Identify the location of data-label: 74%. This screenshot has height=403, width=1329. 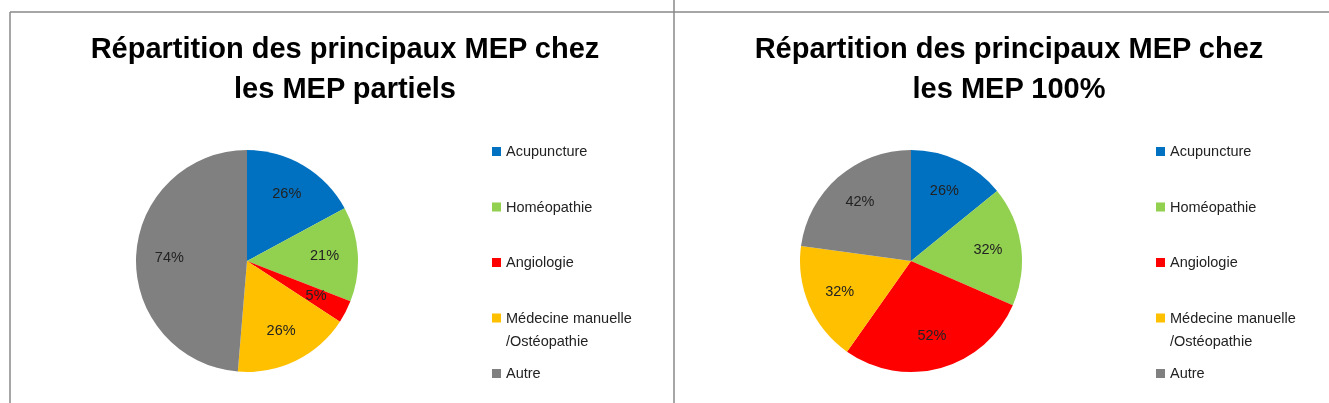
(169, 256).